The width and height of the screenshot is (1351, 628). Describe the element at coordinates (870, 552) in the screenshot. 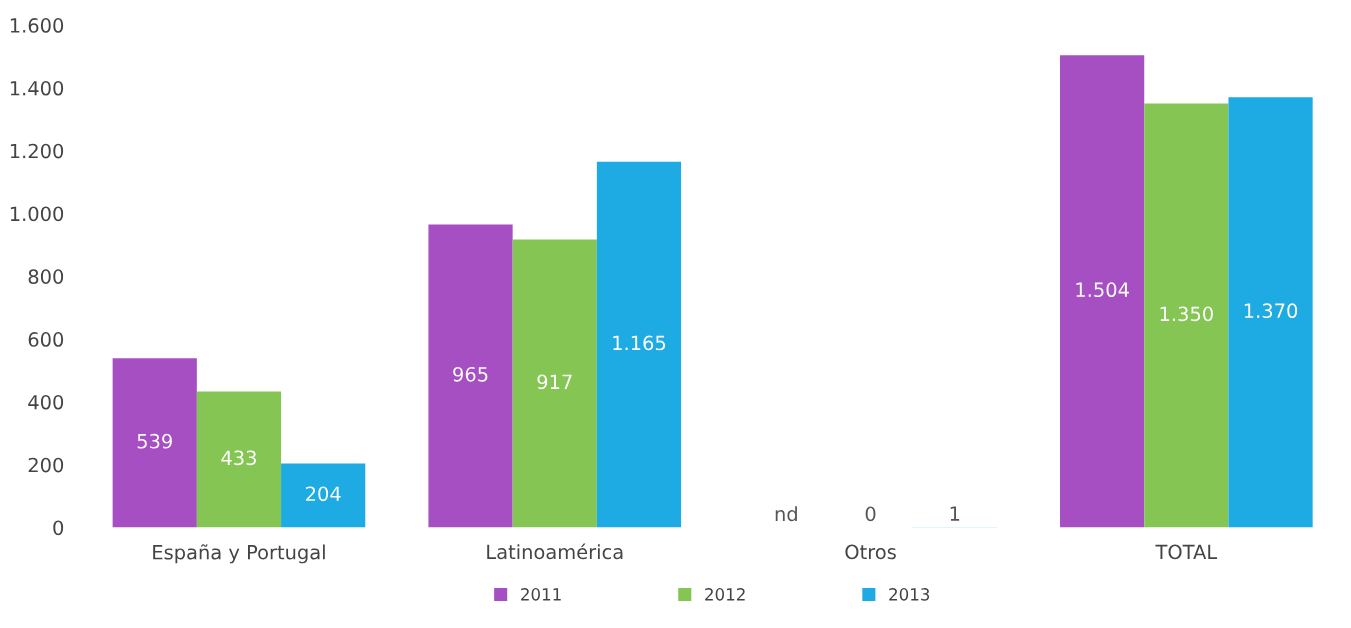

I see `x-tick-label: Otros` at that location.